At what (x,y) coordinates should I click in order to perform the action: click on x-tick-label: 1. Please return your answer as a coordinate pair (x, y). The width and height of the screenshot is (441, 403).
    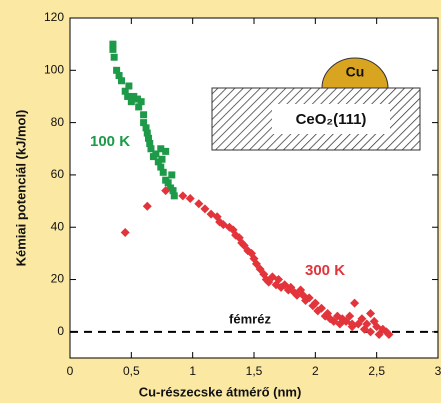
    Looking at the image, I should click on (192, 371).